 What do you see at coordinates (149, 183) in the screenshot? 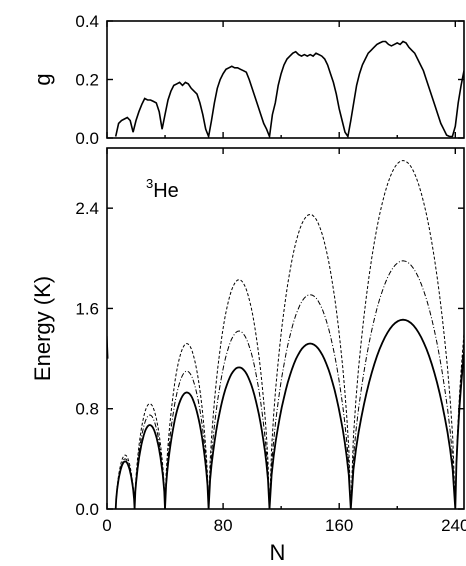
I see `annotation-superscript: 3` at bounding box center [149, 183].